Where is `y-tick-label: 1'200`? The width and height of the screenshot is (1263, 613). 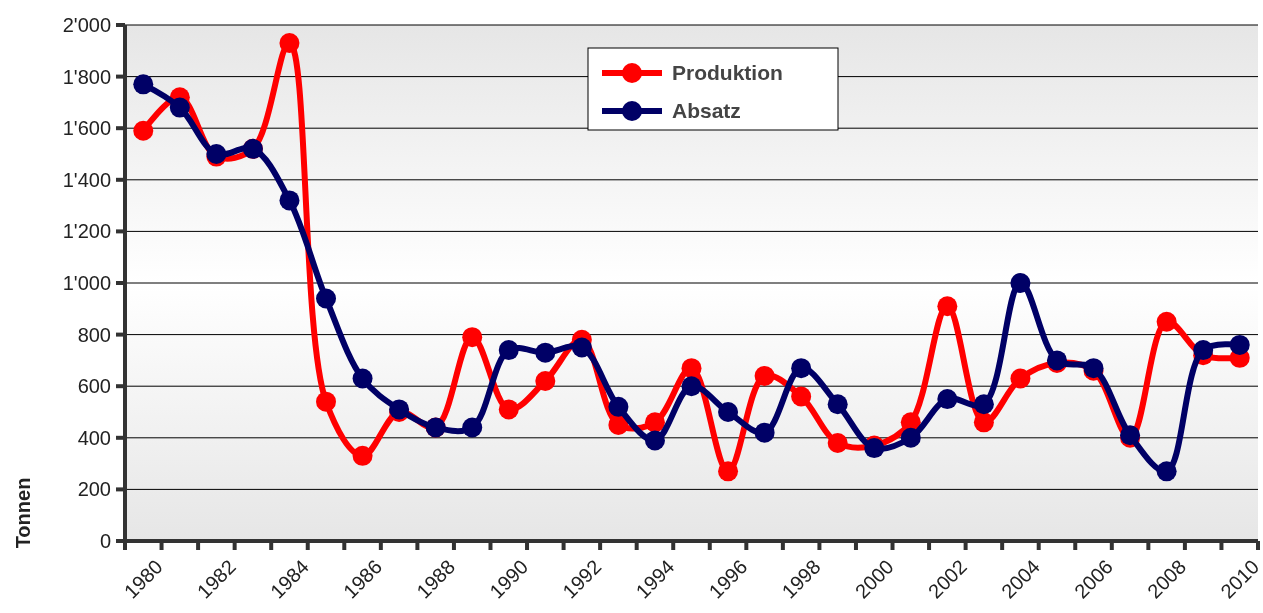
y-tick-label: 1'200 is located at coordinates (86, 231).